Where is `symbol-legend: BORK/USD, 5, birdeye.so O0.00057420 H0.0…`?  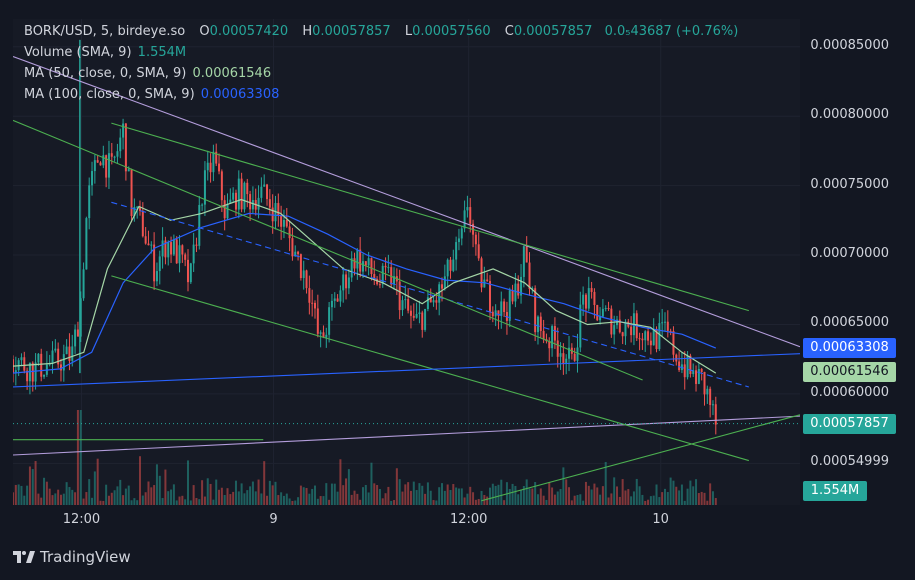
symbol-legend: BORK/USD, 5, birdeye.so O0.00057420 H0.0… is located at coordinates (381, 32).